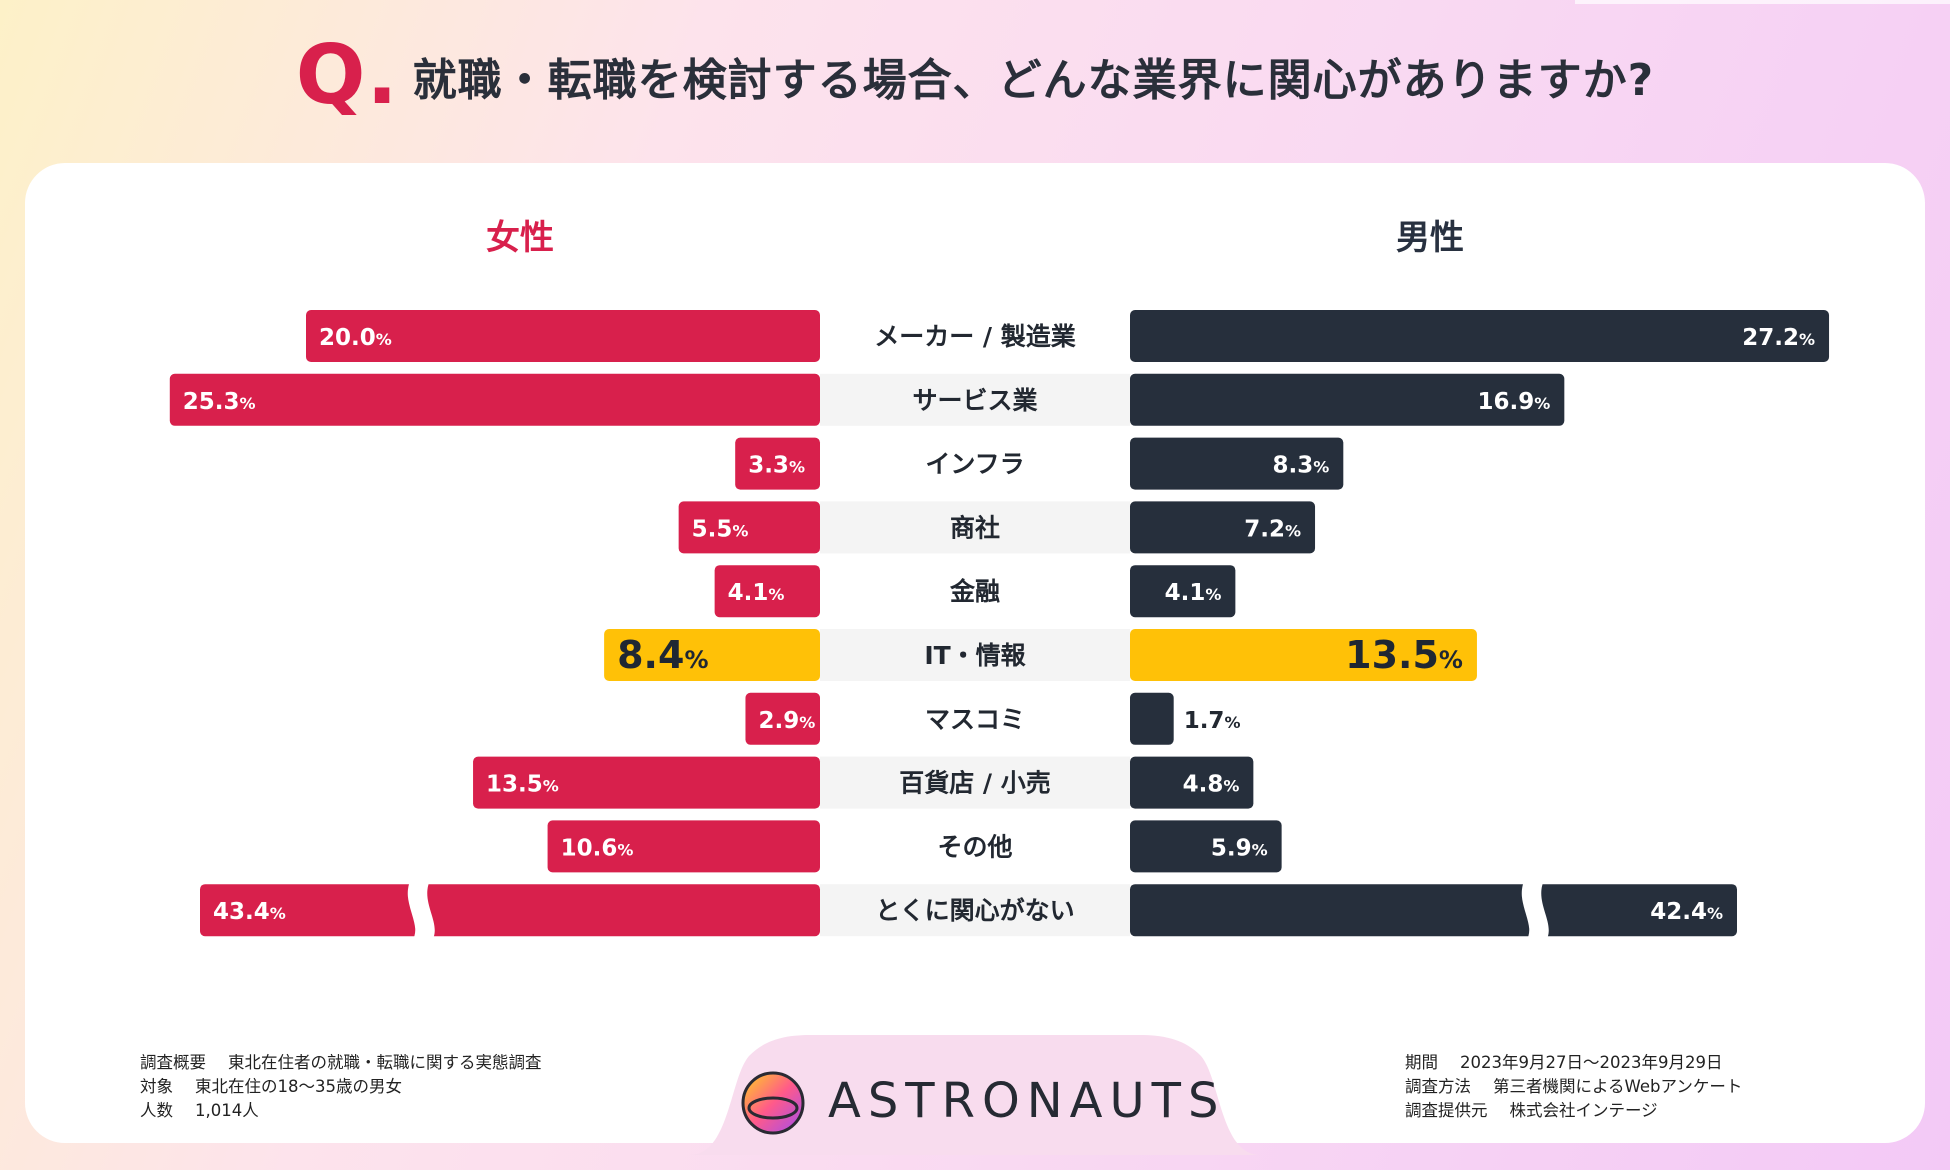 The height and width of the screenshot is (1170, 1950). I want to click on survey-provider: 調査提供元 株式会社インテージ, so click(1531, 1110).